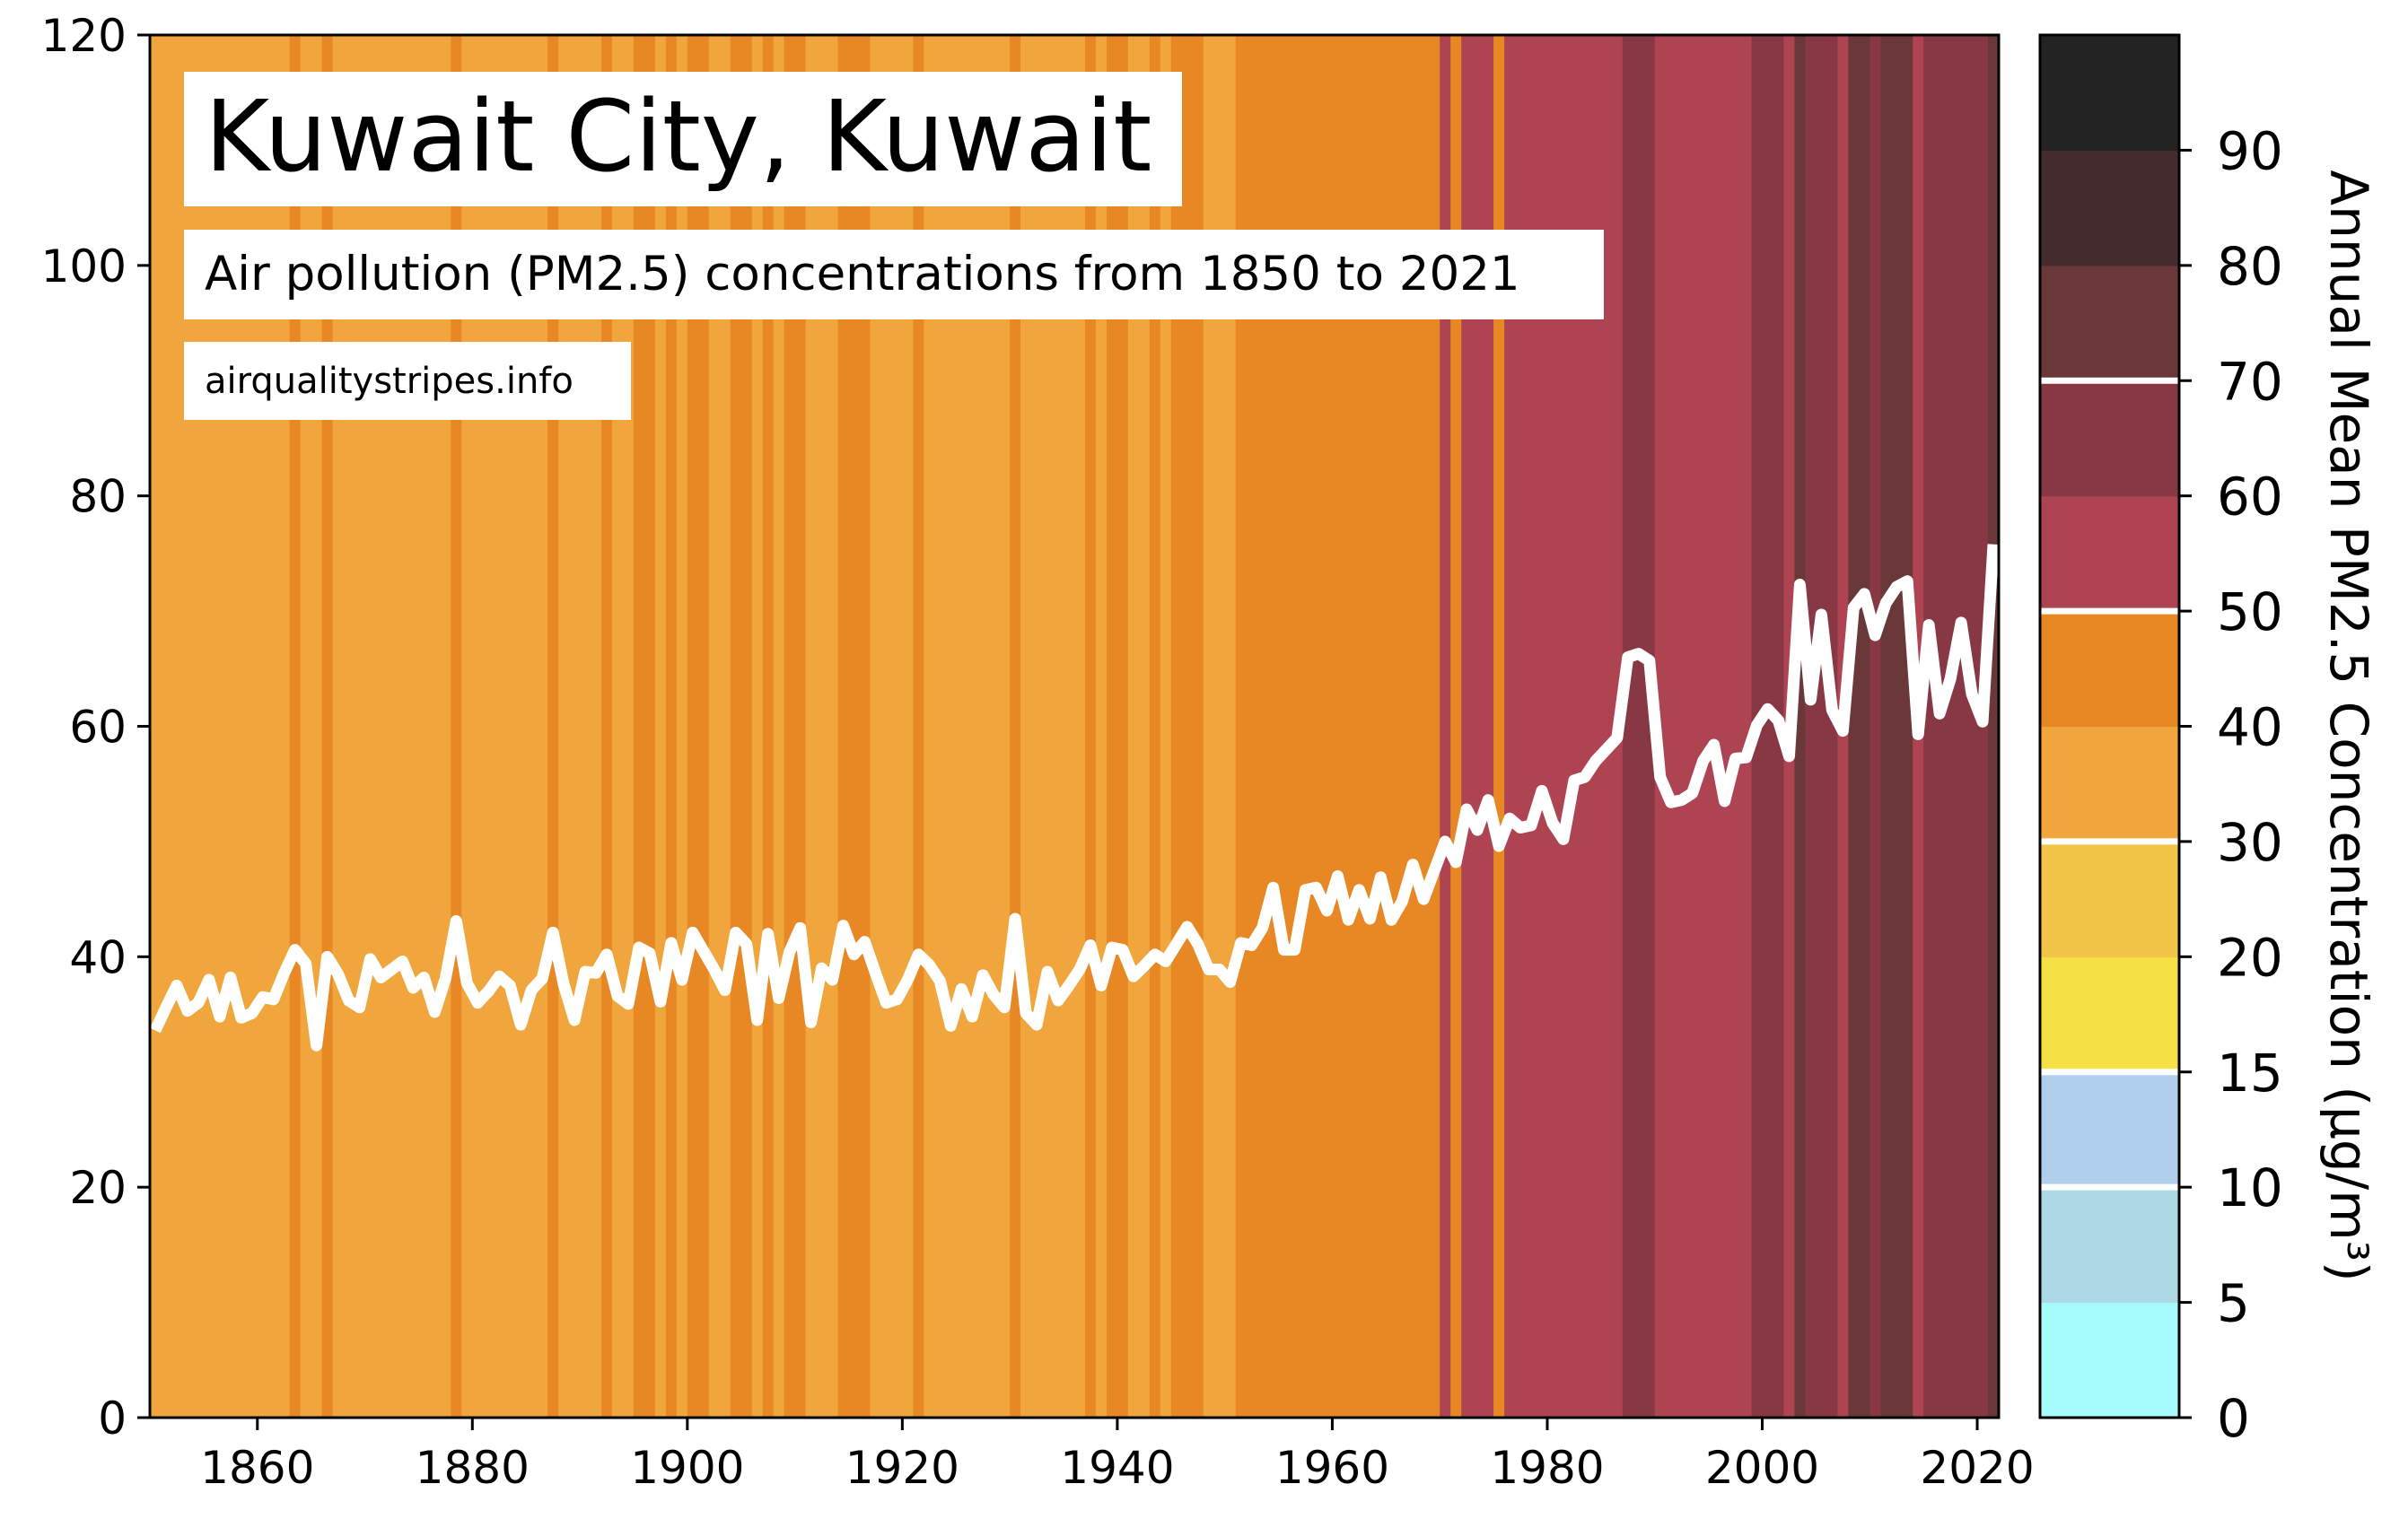  I want to click on stripe-2016, so click(1940, 726).